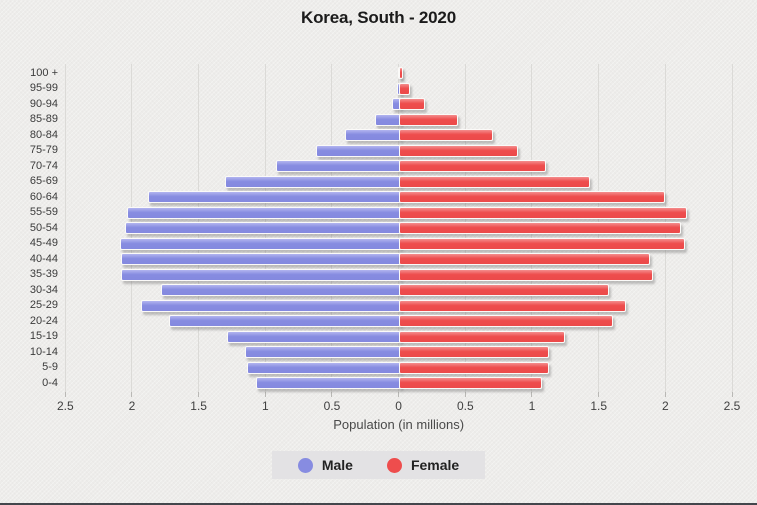  What do you see at coordinates (43, 103) in the screenshot?
I see `y-axis-label: 90-94` at bounding box center [43, 103].